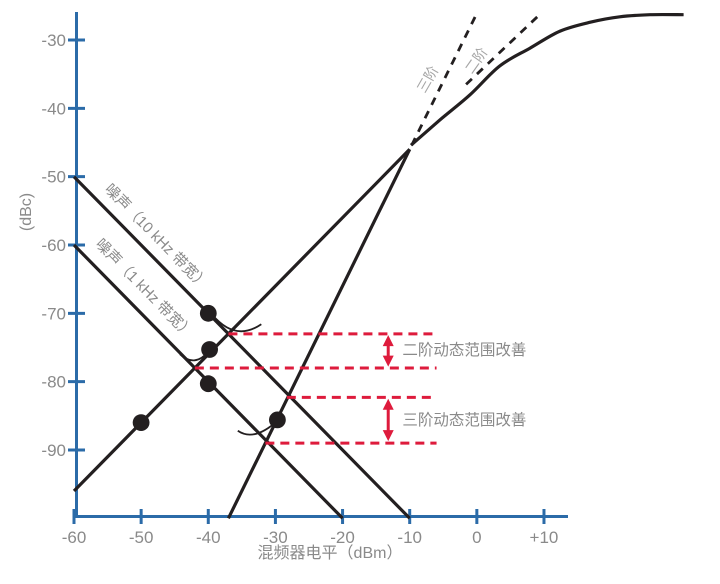  Describe the element at coordinates (464, 350) in the screenshot. I see `range-improvement-label: 二阶动态范围改善` at that location.